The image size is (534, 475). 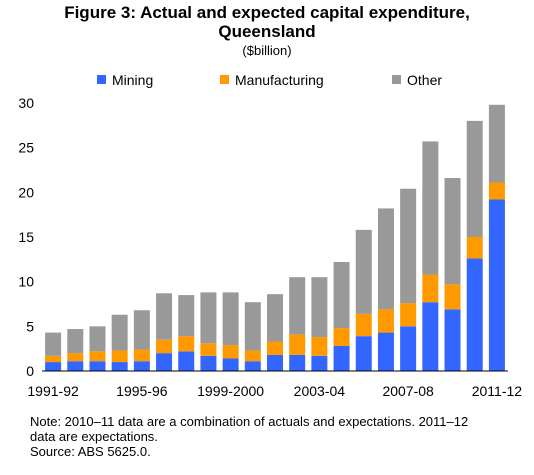 What do you see at coordinates (267, 31) in the screenshot?
I see `chart-title-line-2: Queensland` at bounding box center [267, 31].